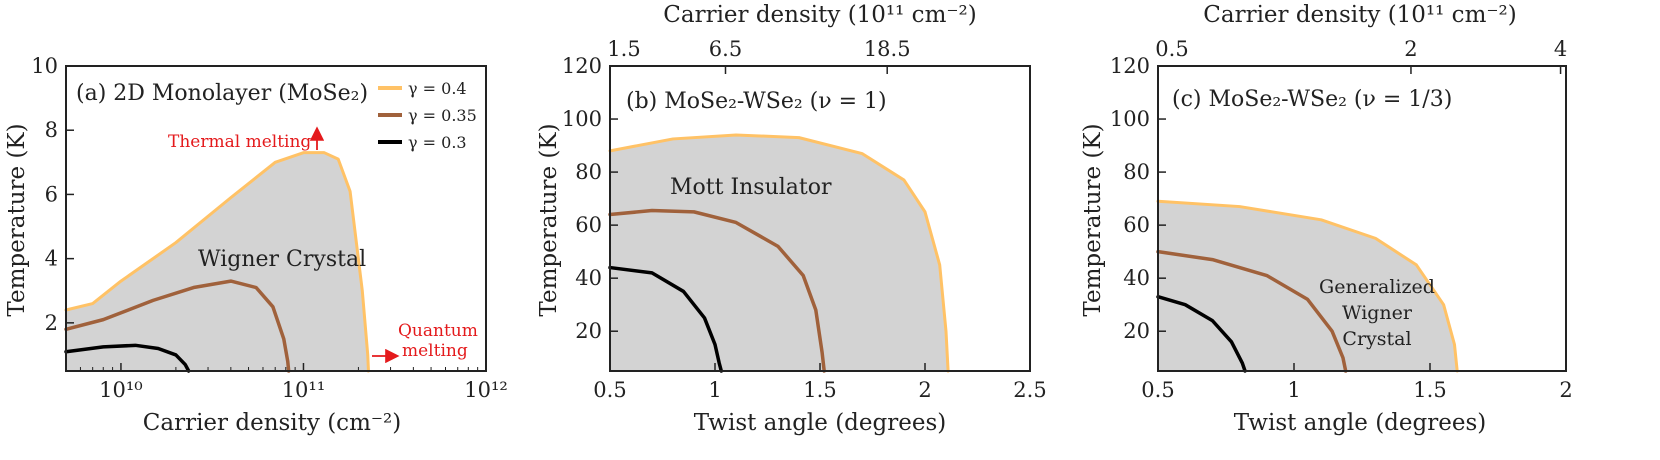 This screenshot has height=460, width=1660. What do you see at coordinates (1136, 172) in the screenshot?
I see `panel-c-y-tick-label: 80` at bounding box center [1136, 172].